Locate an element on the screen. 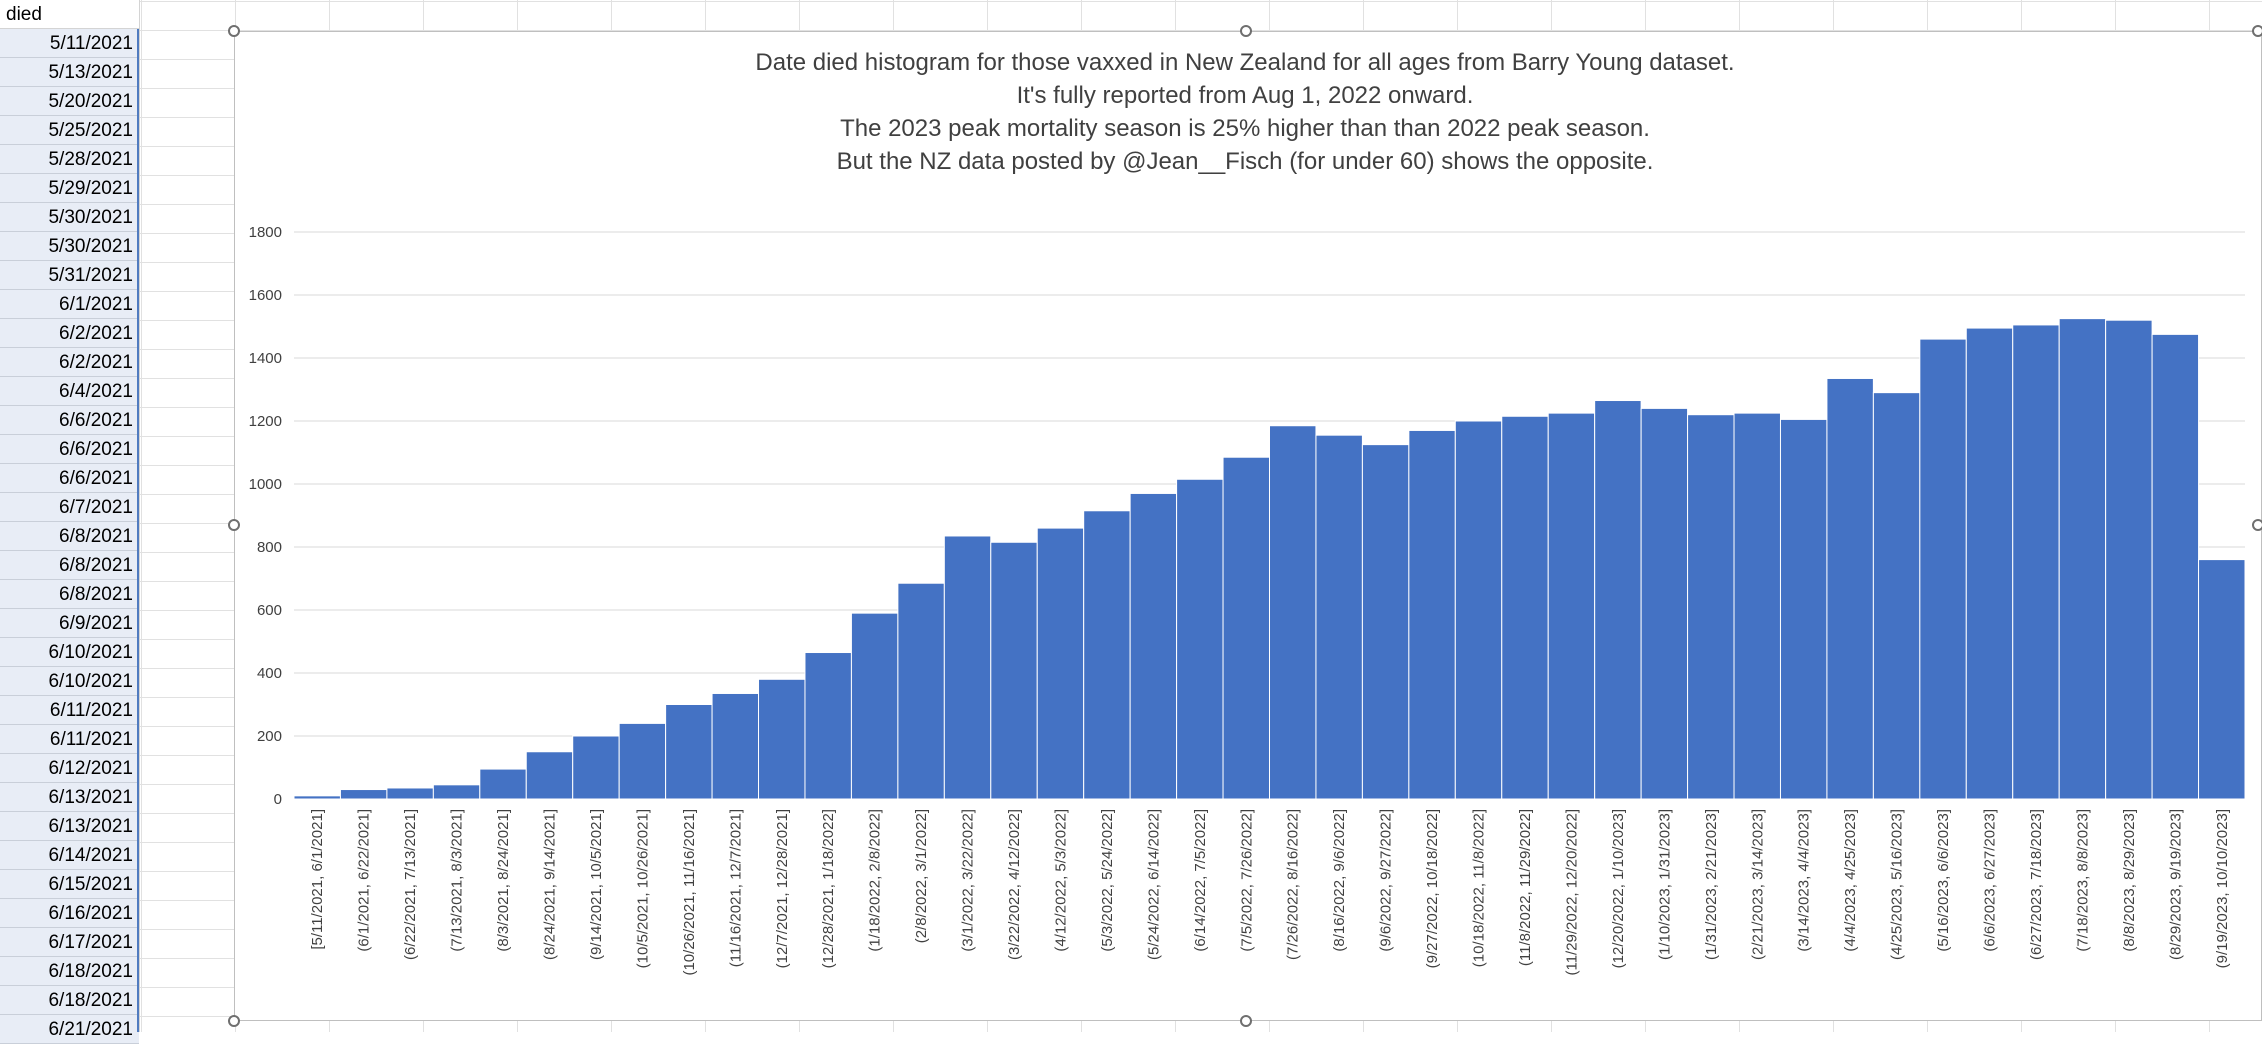 Image resolution: width=2262 pixels, height=1044 pixels. x-tick-label: (9/14/2021, 10/5/2021] is located at coordinates (596, 884).